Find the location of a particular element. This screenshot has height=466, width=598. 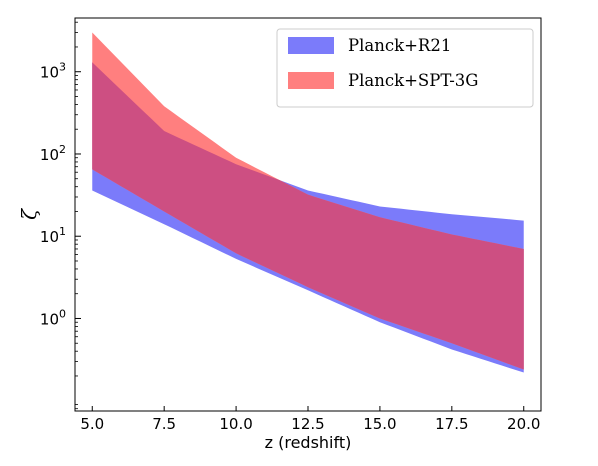

legend-box is located at coordinates (405, 68).